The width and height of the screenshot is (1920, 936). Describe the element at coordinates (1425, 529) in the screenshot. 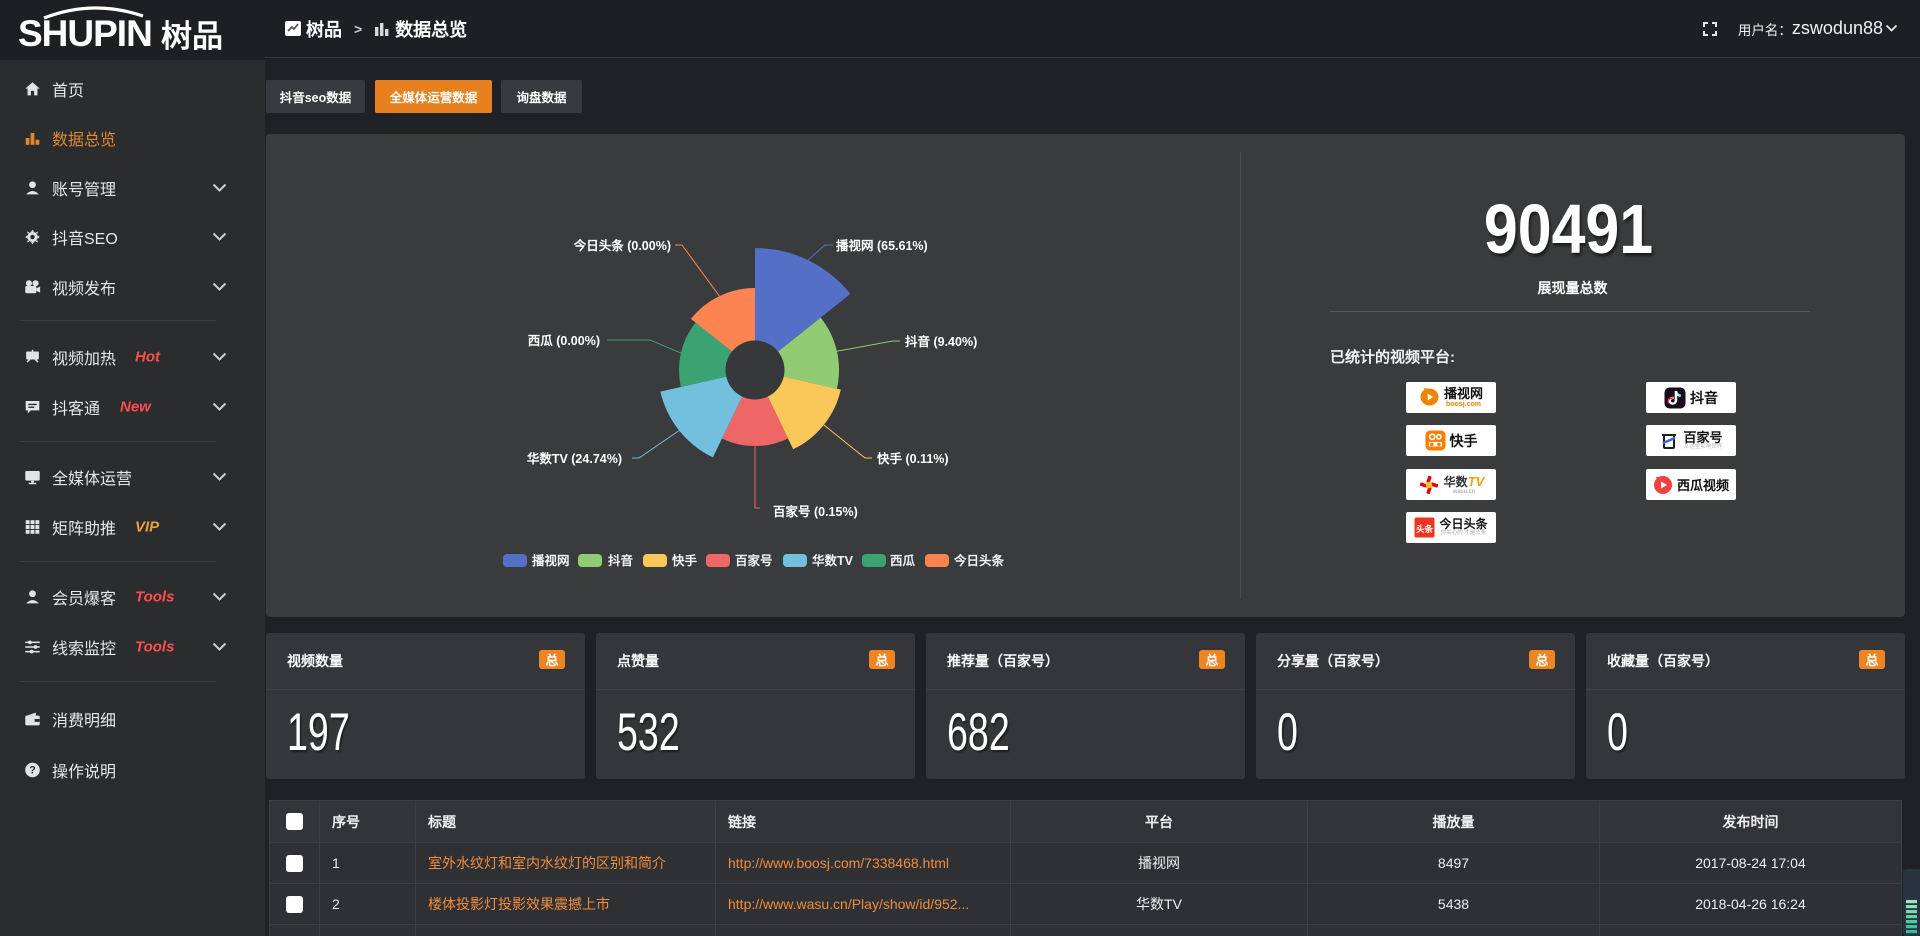

I see `svg-text: 头条` at that location.